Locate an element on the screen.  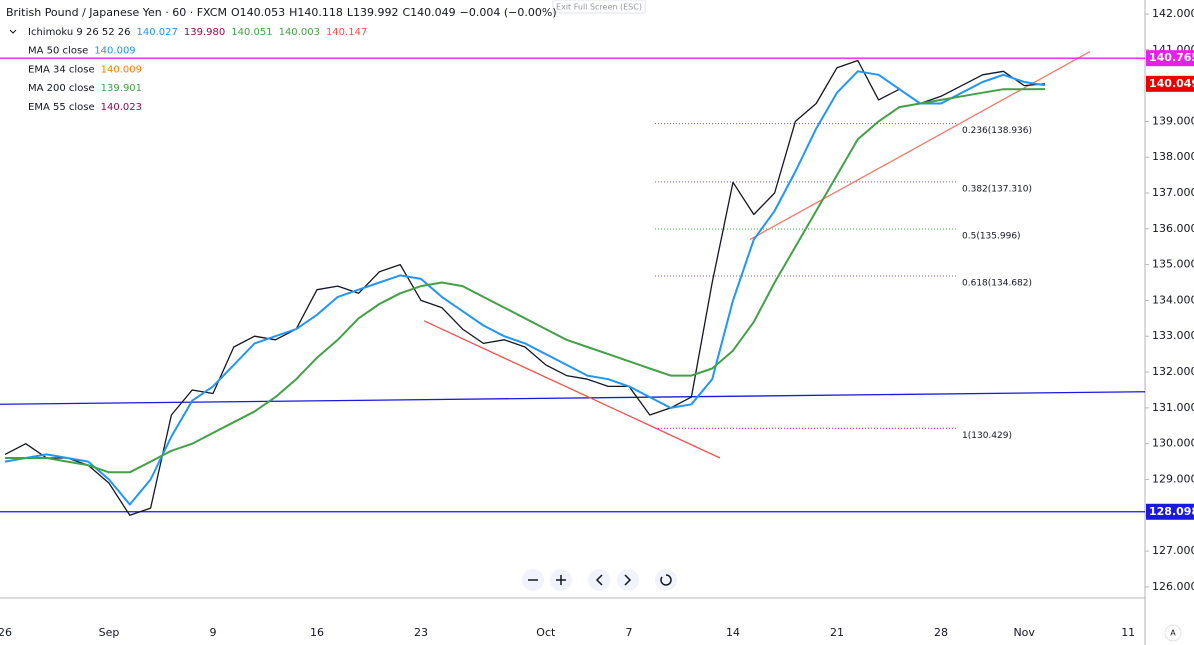
indicator-value: 140.147 is located at coordinates (346, 32).